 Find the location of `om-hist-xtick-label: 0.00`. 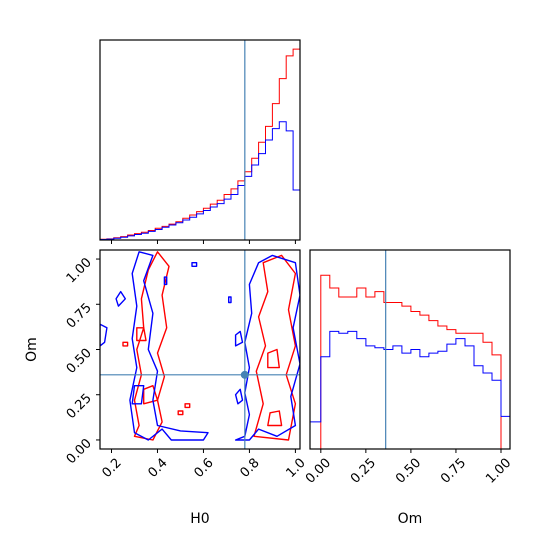

om-hist-xtick-label: 0.00 is located at coordinates (318, 471).